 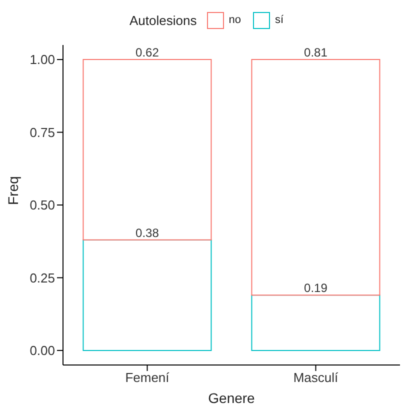 I want to click on y-tick-label: 0.75, so click(x=42, y=132).